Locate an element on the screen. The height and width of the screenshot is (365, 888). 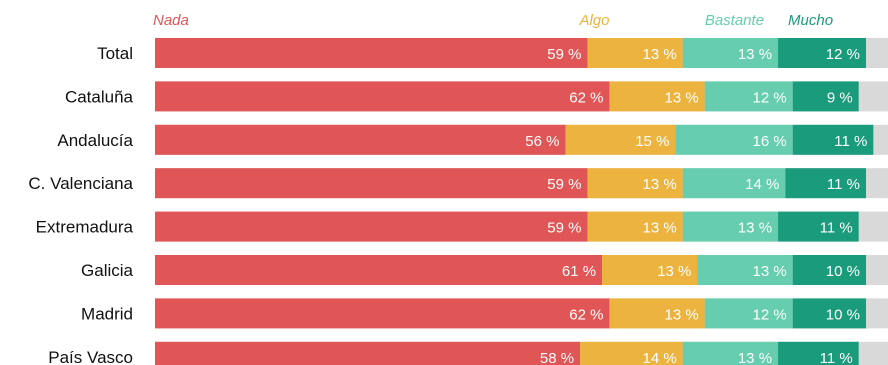
bar-segment-mucho-pa-s-vasco is located at coordinates (818, 353).